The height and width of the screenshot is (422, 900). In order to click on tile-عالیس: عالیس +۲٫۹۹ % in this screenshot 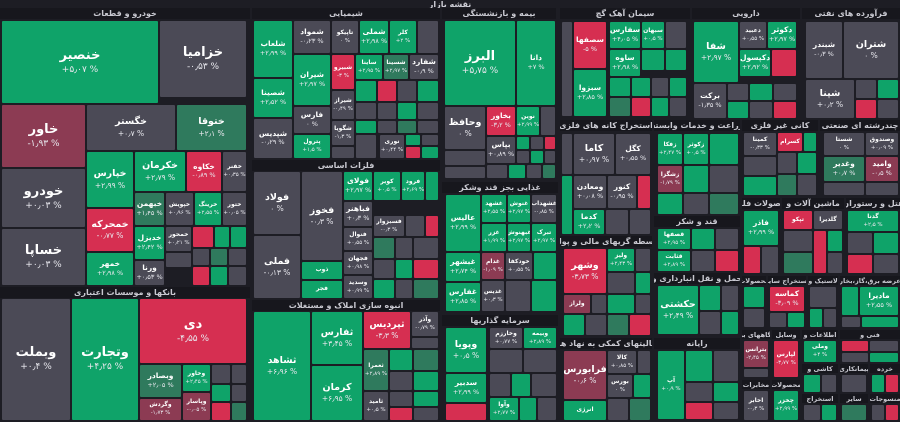, I will do `click(463, 223)`.